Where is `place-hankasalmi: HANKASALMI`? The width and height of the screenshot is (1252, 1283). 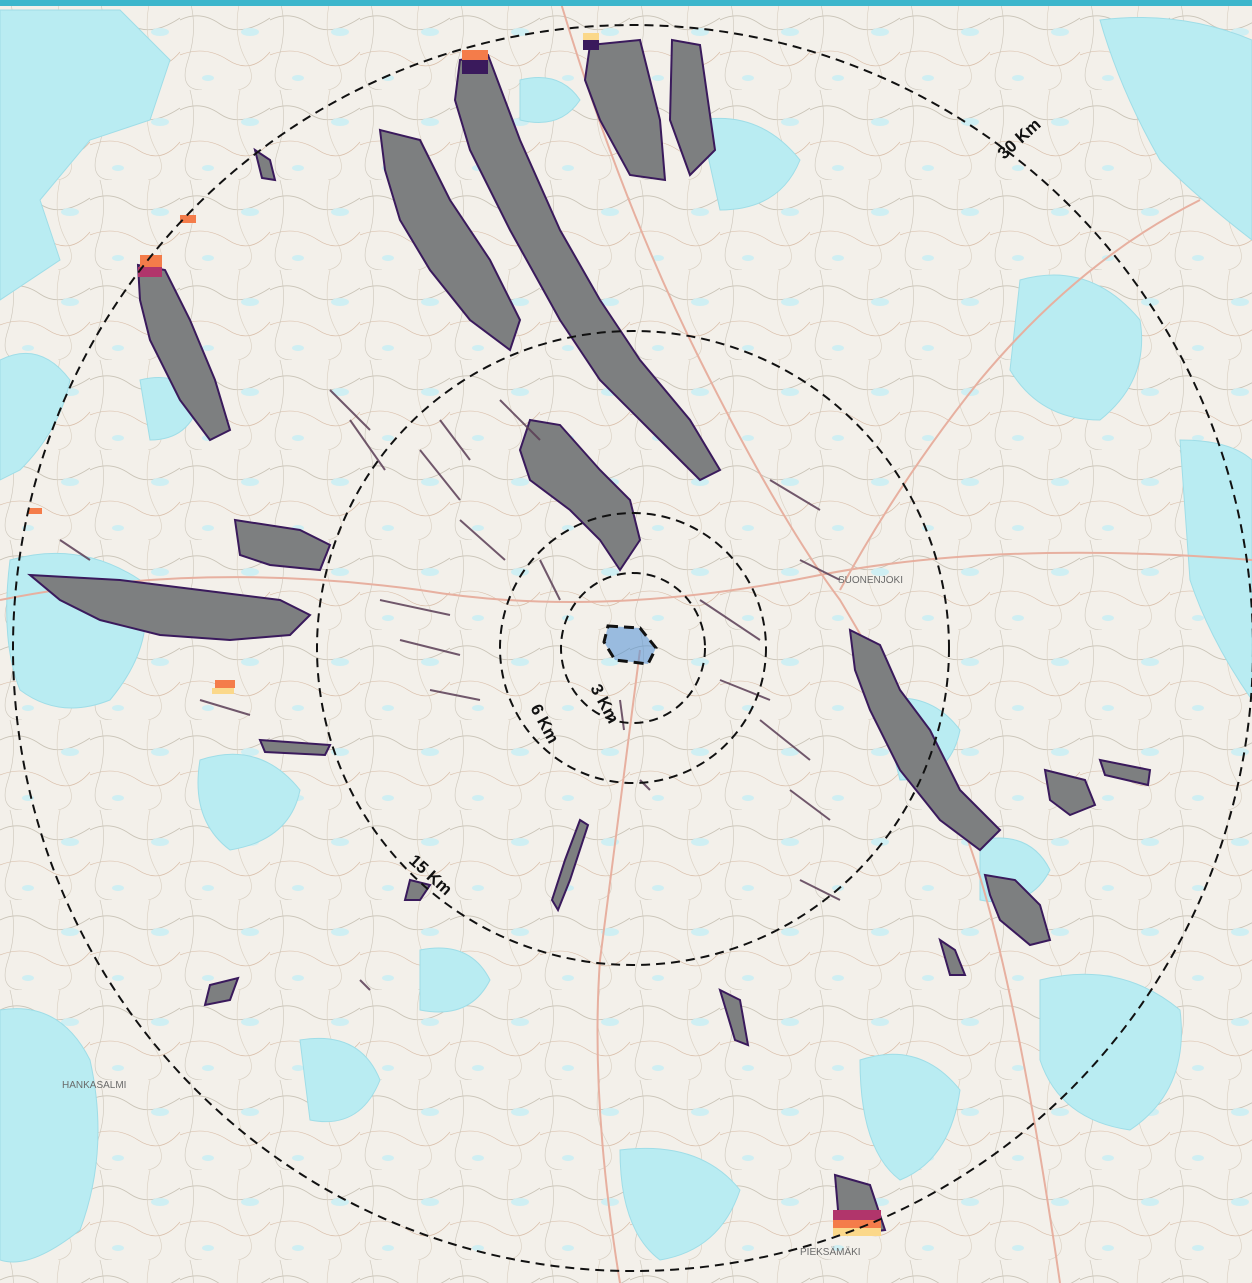 place-hankasalmi: HANKASALMI is located at coordinates (94, 1085).